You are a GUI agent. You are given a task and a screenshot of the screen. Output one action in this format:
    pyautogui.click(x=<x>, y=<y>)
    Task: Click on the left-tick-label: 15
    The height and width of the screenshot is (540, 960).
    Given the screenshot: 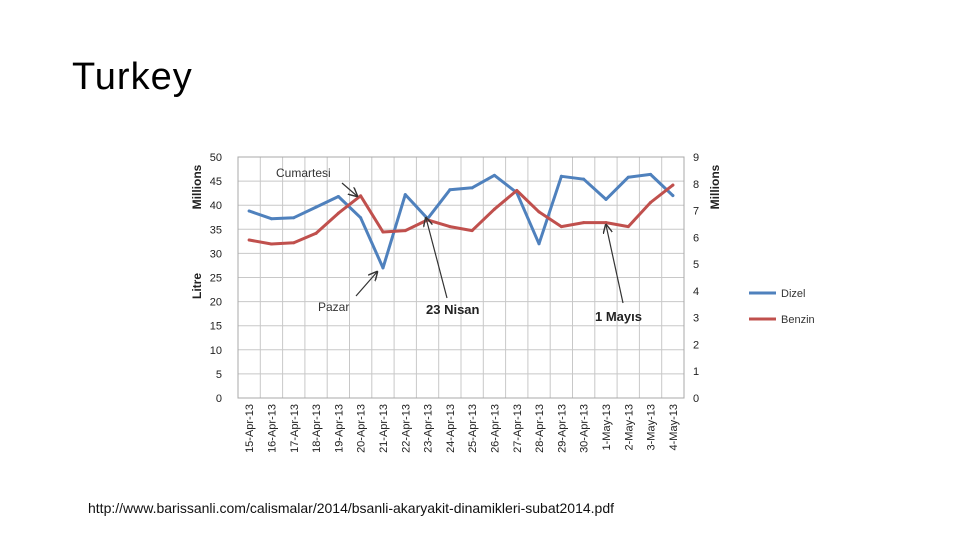 What is the action you would take?
    pyautogui.click(x=216, y=327)
    